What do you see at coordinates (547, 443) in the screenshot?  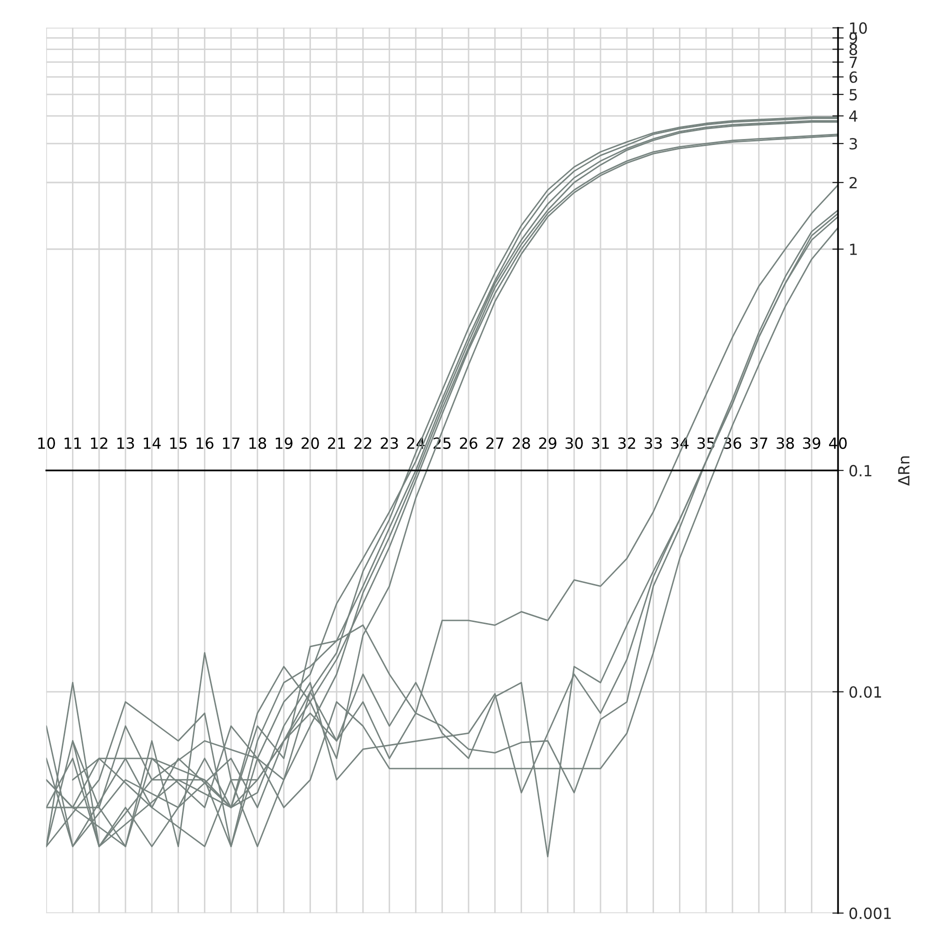 I see `x-tick-label: 29` at bounding box center [547, 443].